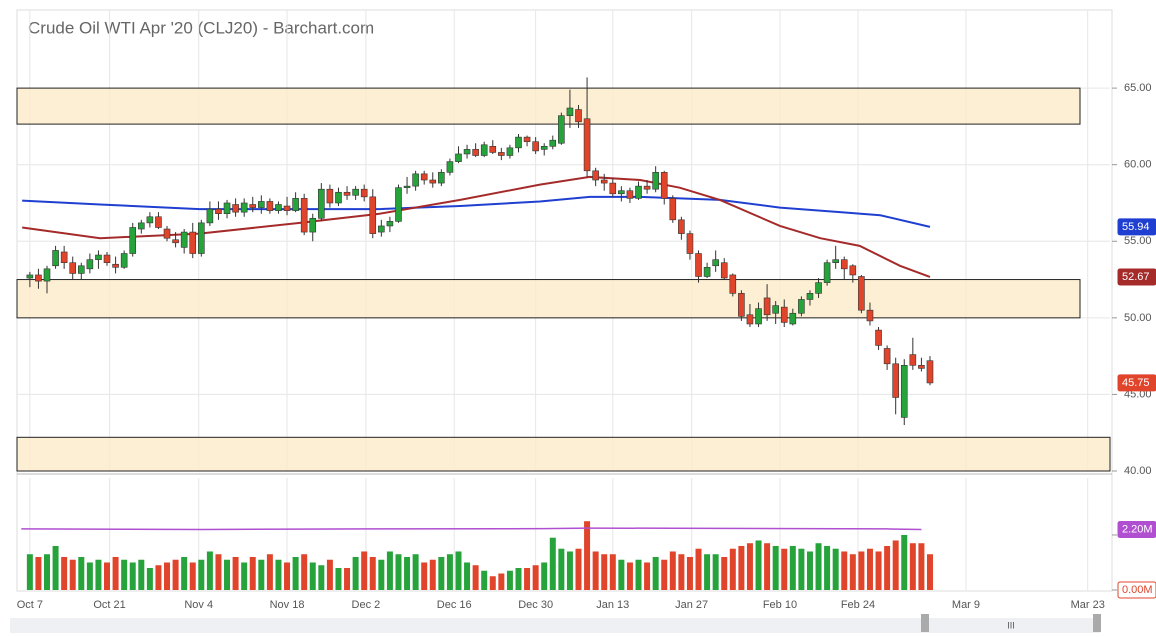 This screenshot has width=1156, height=637. What do you see at coordinates (1011, 625) in the screenshot?
I see `scroll-grip: III` at bounding box center [1011, 625].